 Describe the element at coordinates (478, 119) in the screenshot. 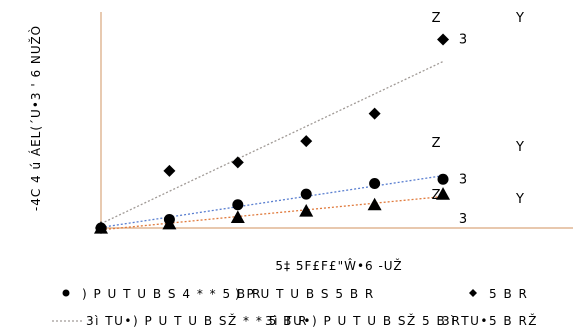

I see `annotations: Z Y 3 Z Y 3 Z Y 3` at that location.